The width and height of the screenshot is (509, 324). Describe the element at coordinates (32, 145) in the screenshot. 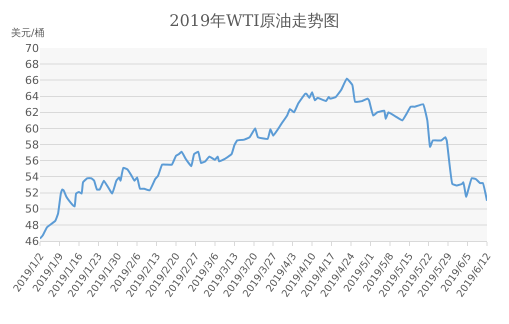

I see `y-tick-label: 58` at that location.